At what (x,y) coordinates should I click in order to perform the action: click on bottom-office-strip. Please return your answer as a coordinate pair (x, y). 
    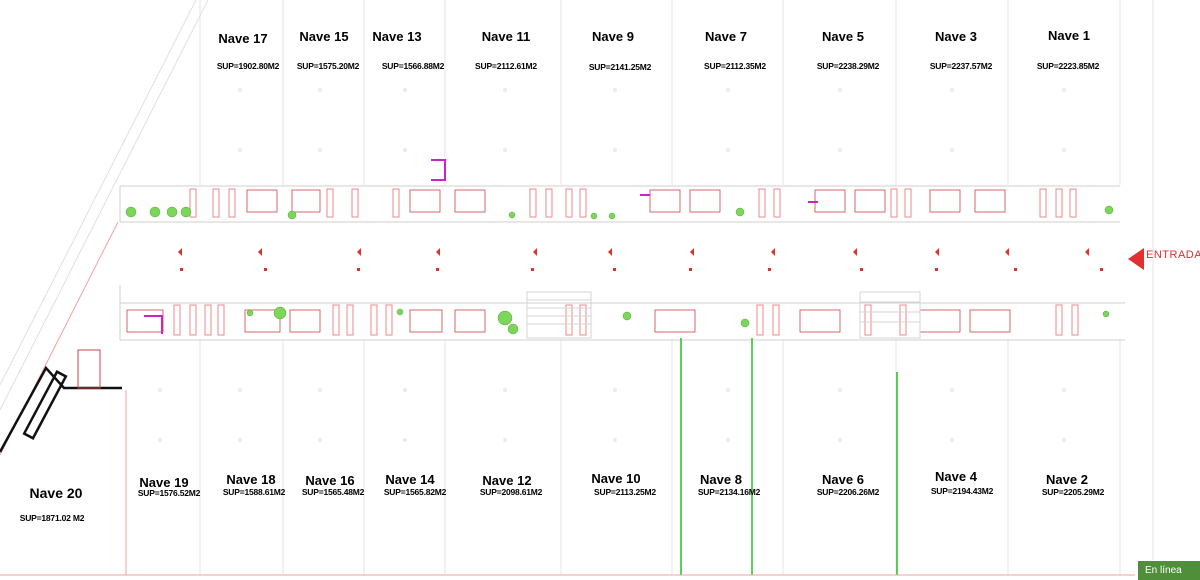
    Looking at the image, I should click on (622, 313).